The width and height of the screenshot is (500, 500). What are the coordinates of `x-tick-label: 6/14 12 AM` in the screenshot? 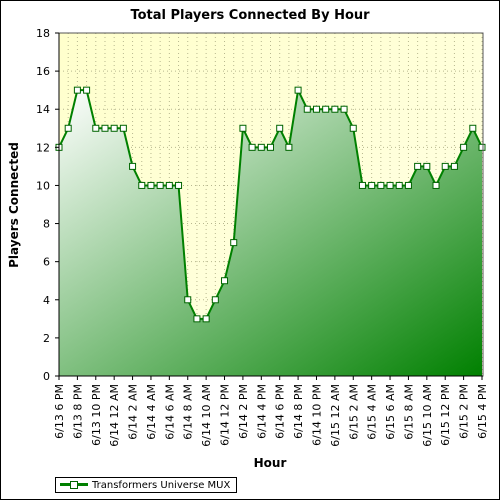 It's located at (114, 415).